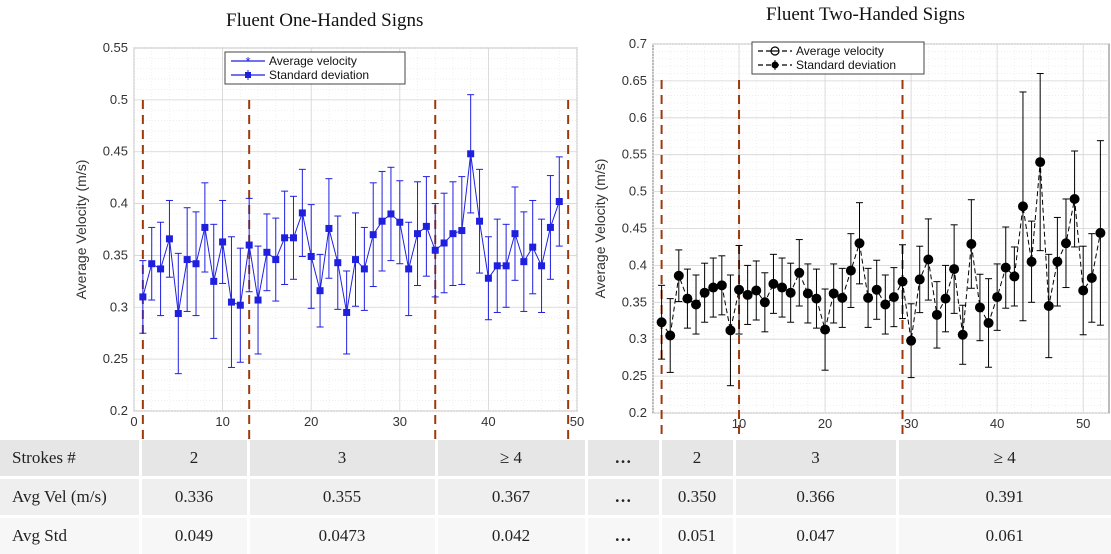  I want to click on table-cell: 0.355, so click(342, 497).